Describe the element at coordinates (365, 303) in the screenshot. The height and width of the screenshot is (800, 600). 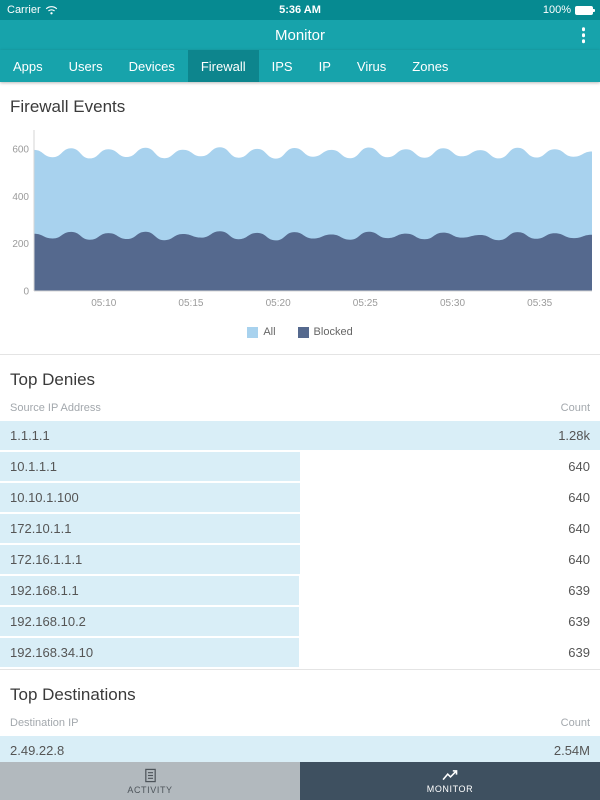
I see `svg-text: 05:25` at that location.